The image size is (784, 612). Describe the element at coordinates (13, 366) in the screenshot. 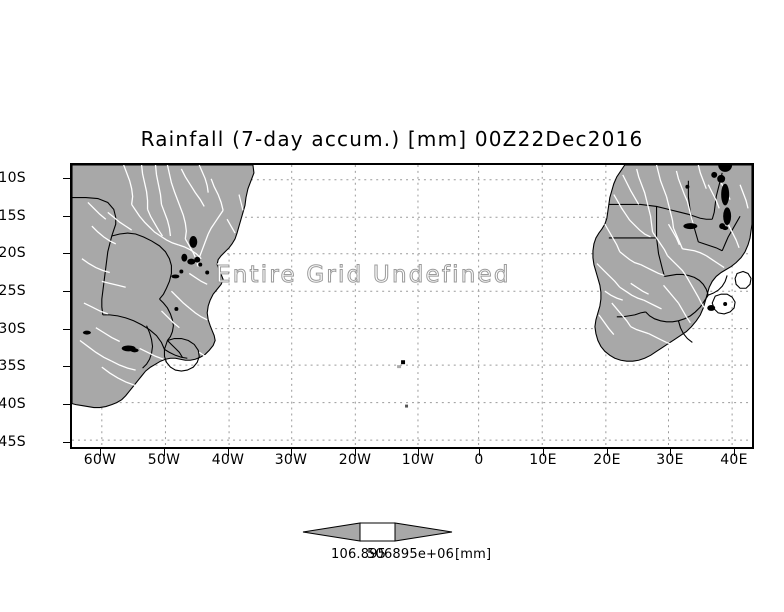

I see `y-tick-label: 35S` at that location.